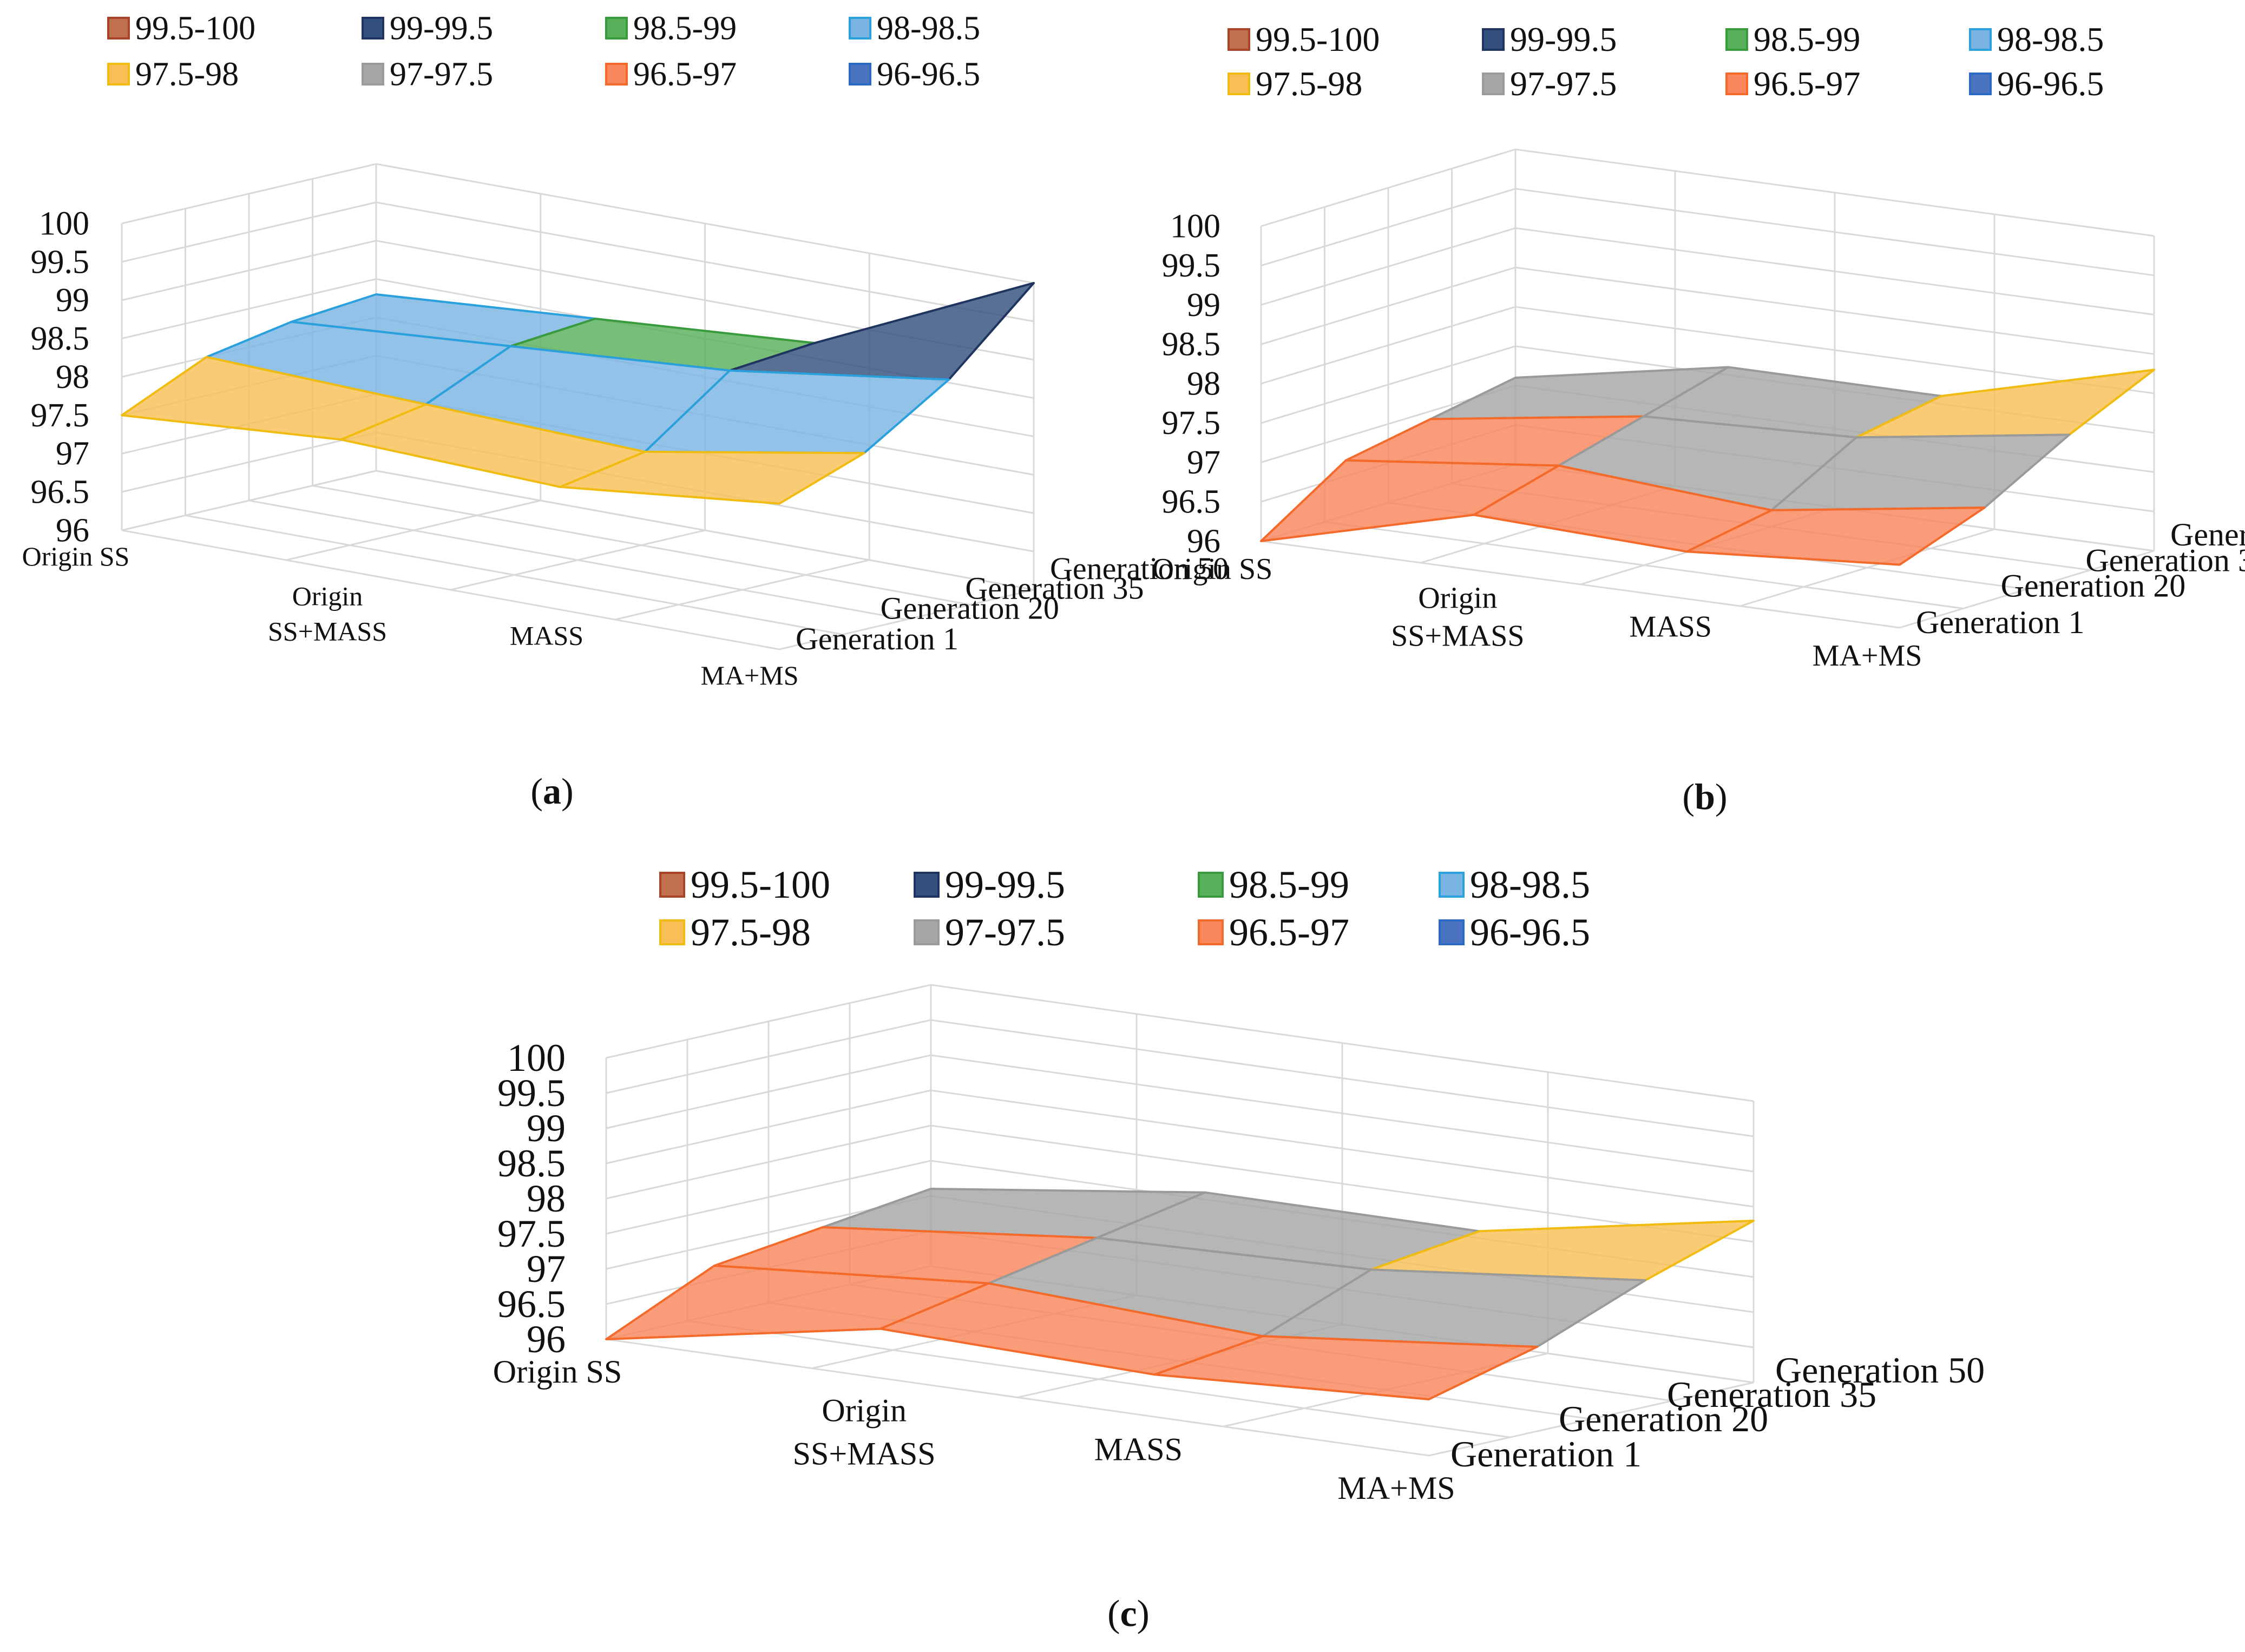 Image resolution: width=2245 pixels, height=1652 pixels. What do you see at coordinates (60, 338) in the screenshot?
I see `z-tick-label: 98.5` at bounding box center [60, 338].